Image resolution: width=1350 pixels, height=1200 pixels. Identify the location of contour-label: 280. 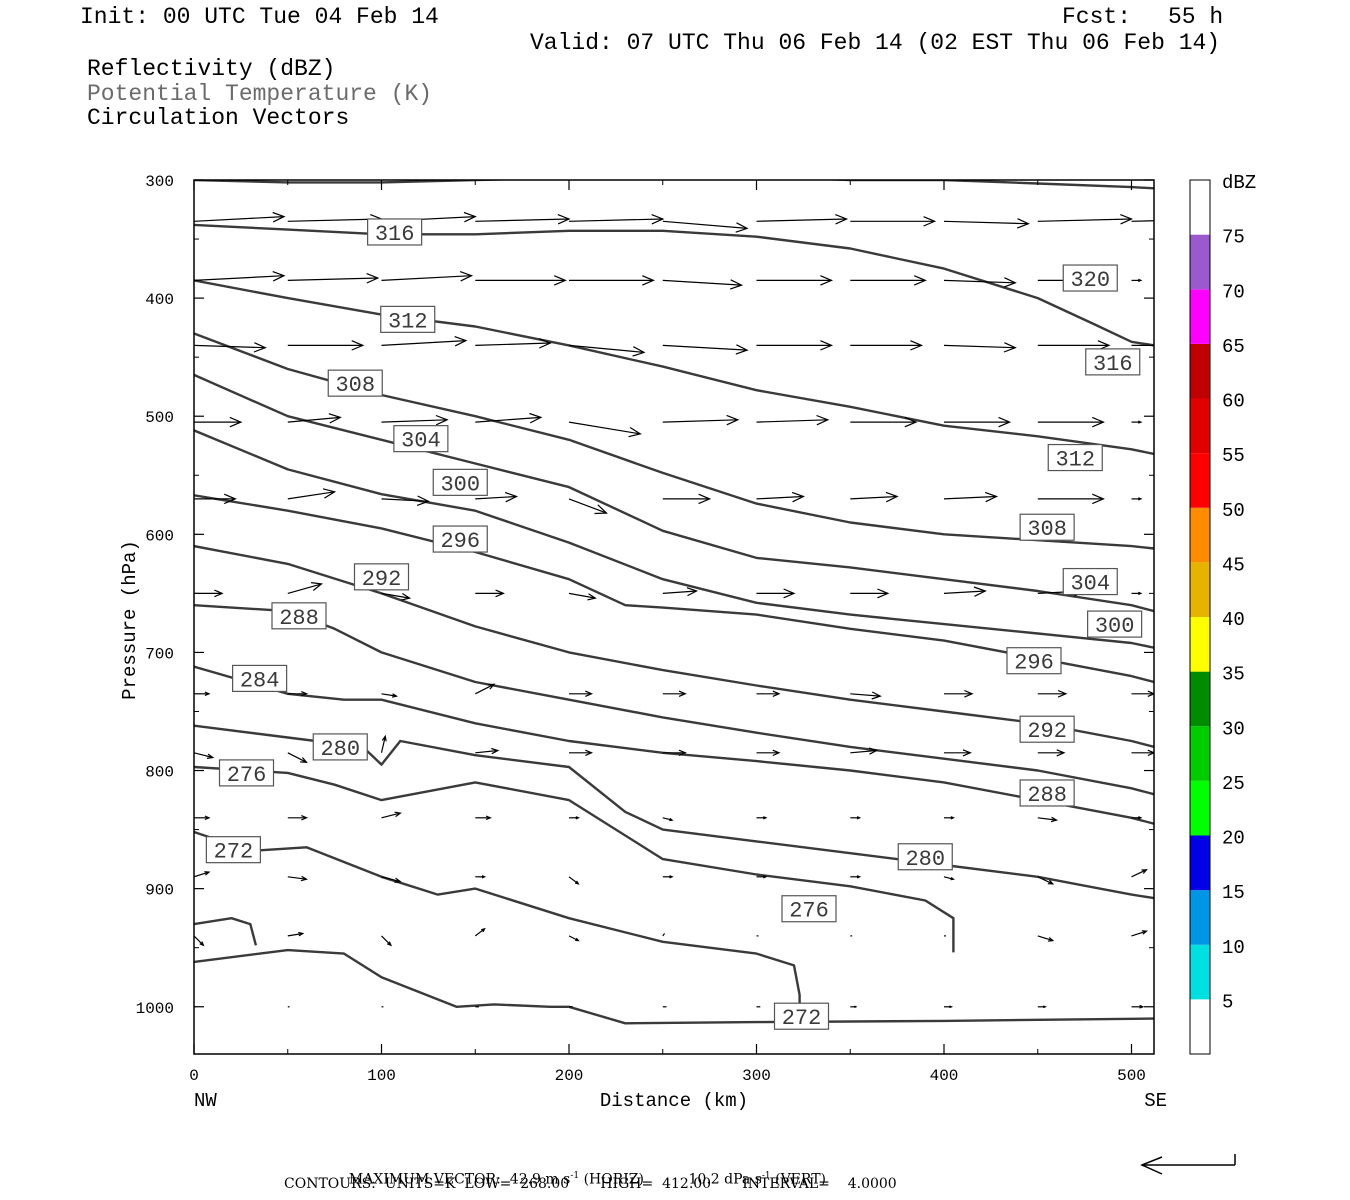
(925, 857).